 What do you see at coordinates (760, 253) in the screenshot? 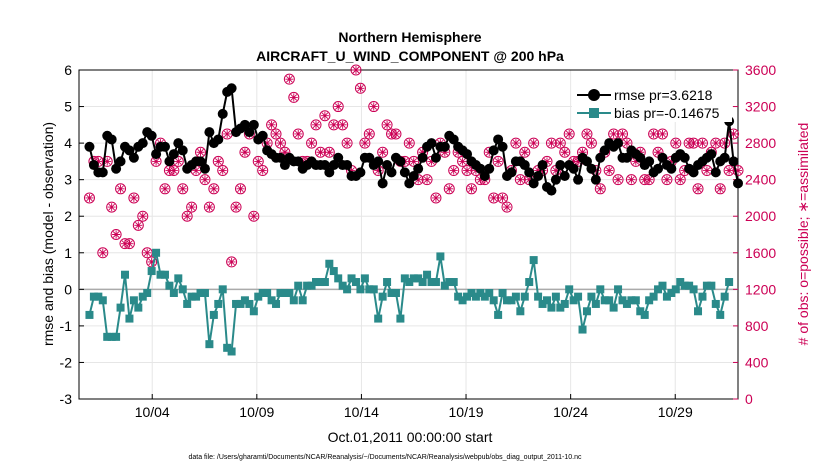
I see `y-tick-label-right: 1600` at bounding box center [760, 253].